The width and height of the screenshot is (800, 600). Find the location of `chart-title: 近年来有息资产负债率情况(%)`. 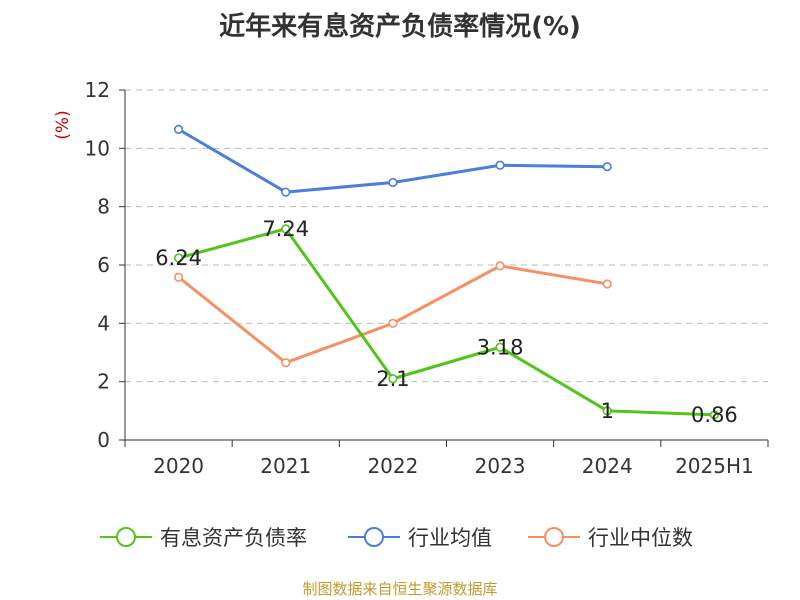

chart-title: 近年来有息资产负债率情况(%) is located at coordinates (400, 27).